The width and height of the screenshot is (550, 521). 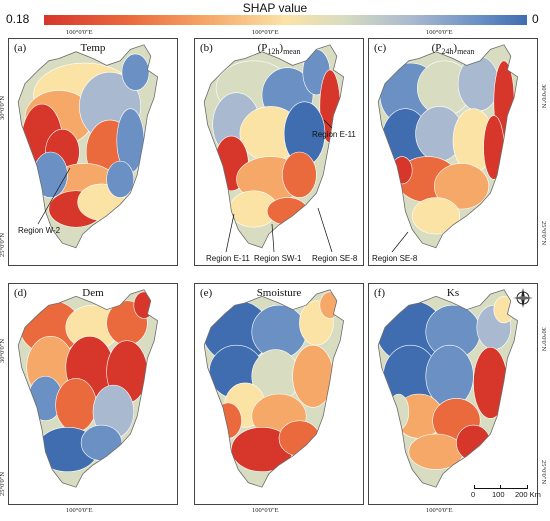 I want to click on panel-letter: (d), so click(x=20, y=293).